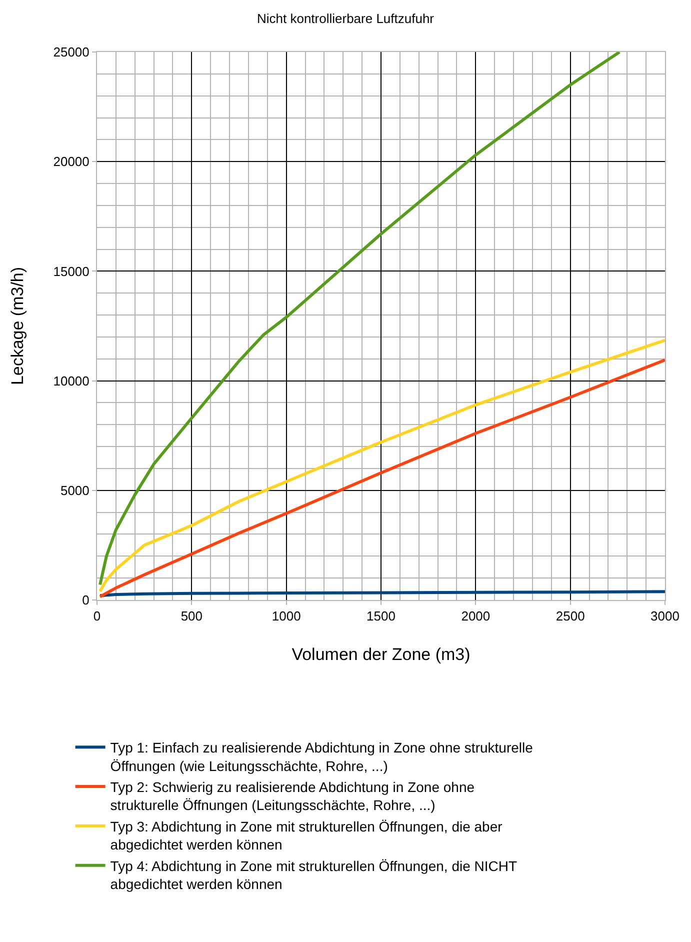 This screenshot has height=942, width=691. Describe the element at coordinates (86, 600) in the screenshot. I see `y-tick-label: 0` at that location.